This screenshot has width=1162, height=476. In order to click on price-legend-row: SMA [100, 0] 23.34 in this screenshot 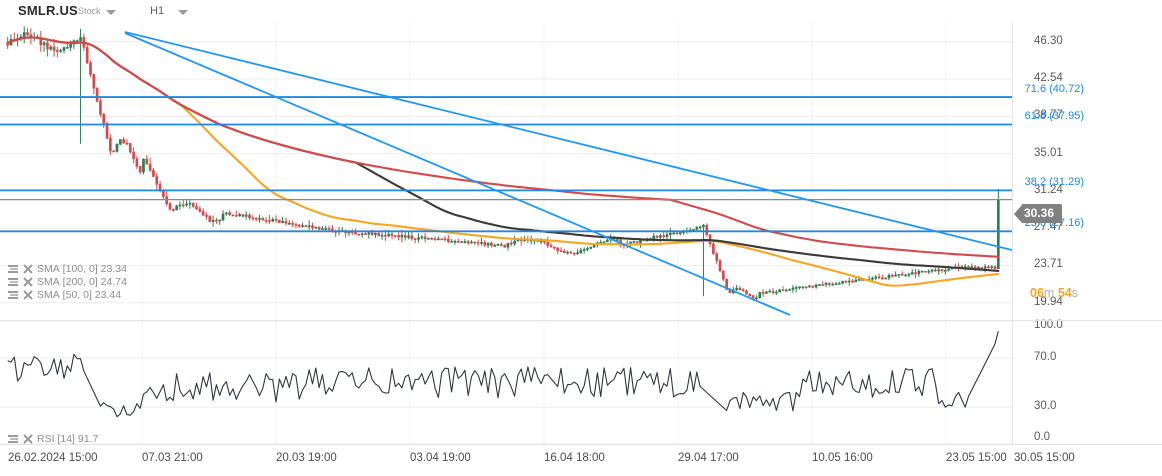, I will do `click(67, 268)`.